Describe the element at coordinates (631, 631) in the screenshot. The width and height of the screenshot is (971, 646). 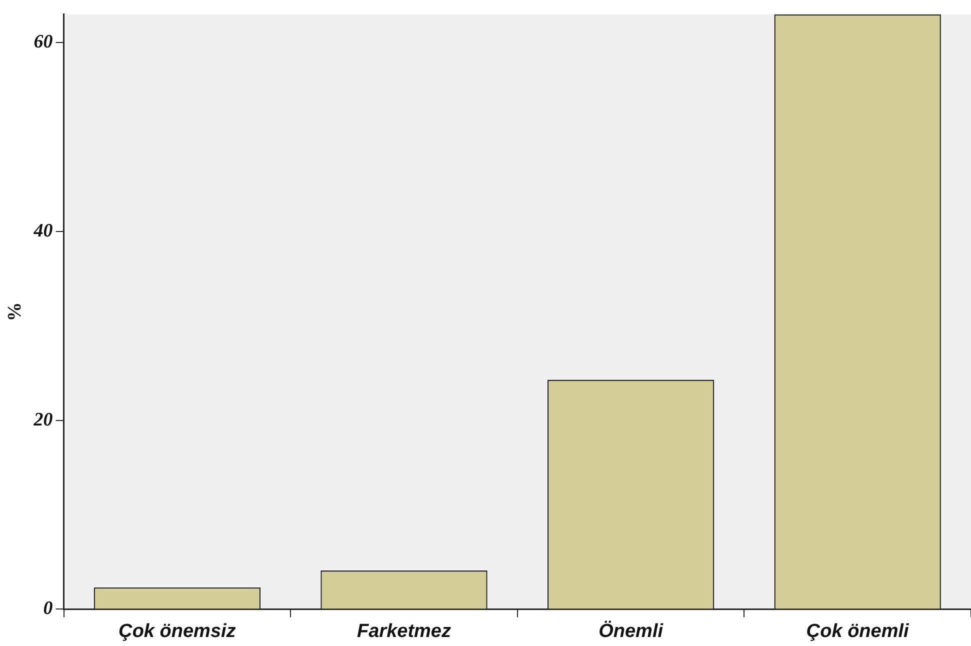
I see `x-tick-label: Önemli` at that location.